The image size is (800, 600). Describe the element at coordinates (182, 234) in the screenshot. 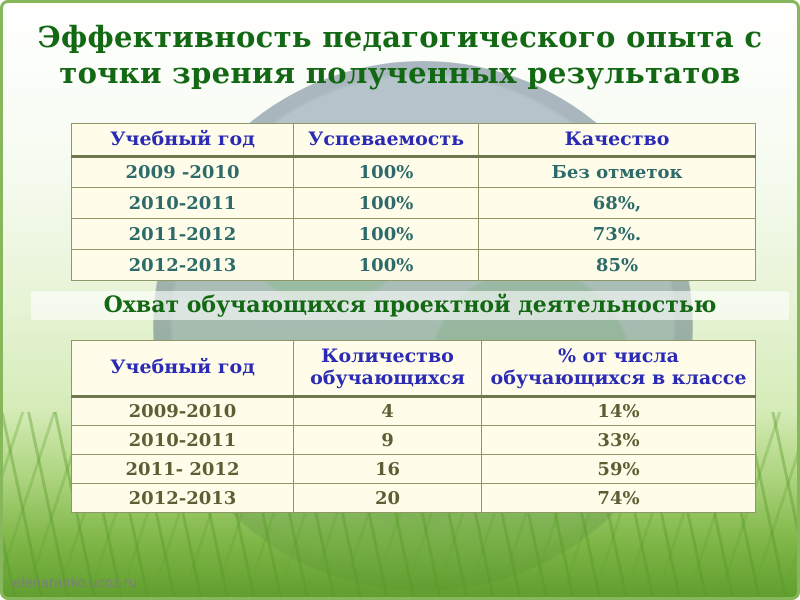

I see `table-cell: 2011-2012` at that location.